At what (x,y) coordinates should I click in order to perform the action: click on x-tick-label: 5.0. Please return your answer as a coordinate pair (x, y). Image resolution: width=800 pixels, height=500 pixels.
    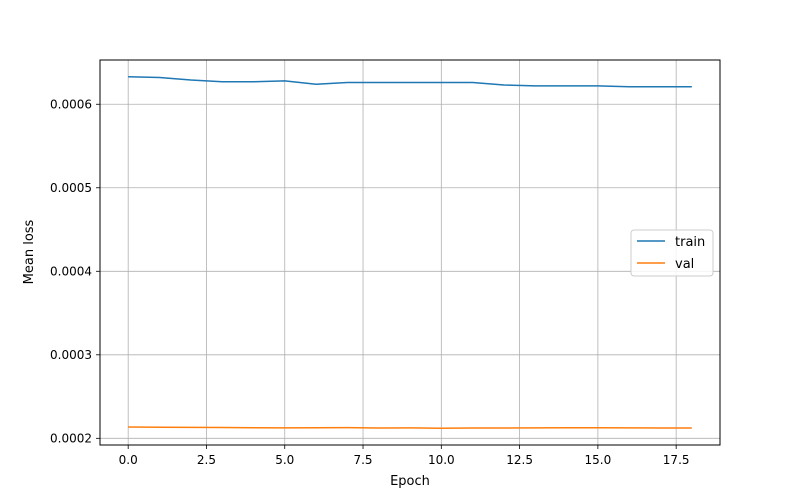
    Looking at the image, I should click on (284, 460).